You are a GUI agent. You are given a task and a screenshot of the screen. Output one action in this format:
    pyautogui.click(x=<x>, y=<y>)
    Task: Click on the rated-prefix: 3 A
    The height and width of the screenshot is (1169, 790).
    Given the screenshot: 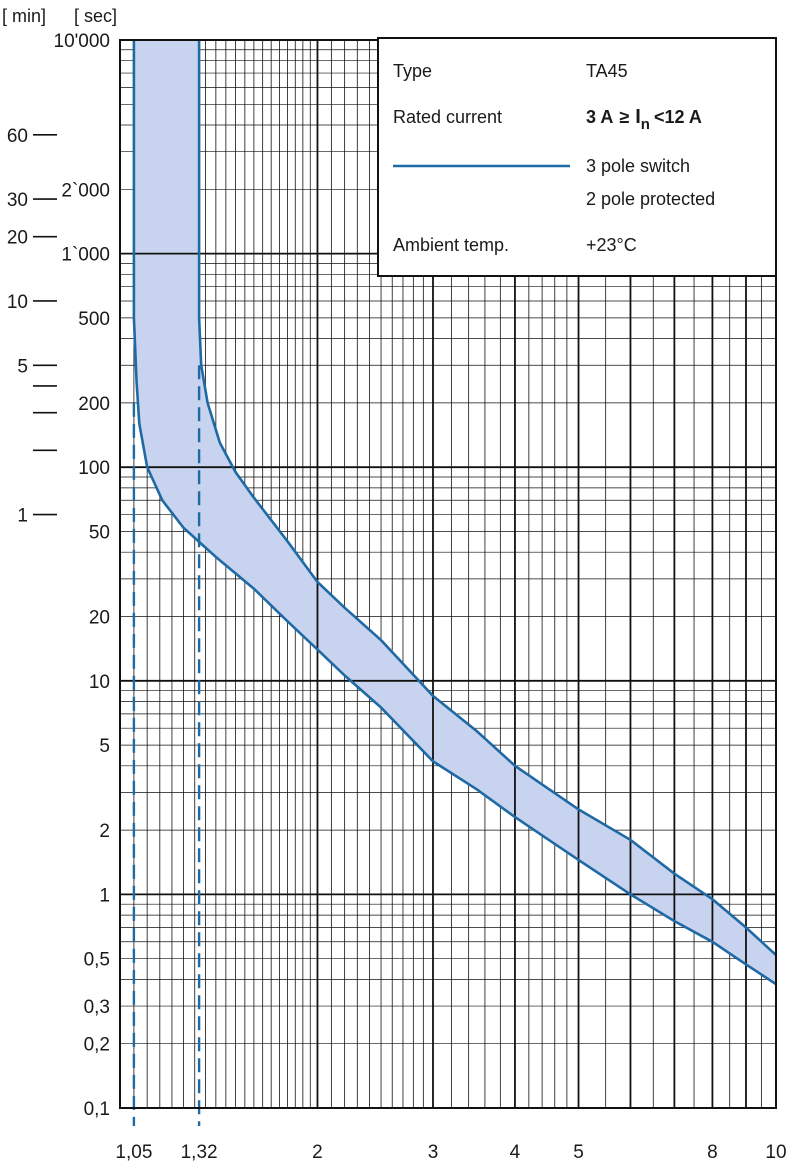 What is the action you would take?
    pyautogui.click(x=599, y=117)
    